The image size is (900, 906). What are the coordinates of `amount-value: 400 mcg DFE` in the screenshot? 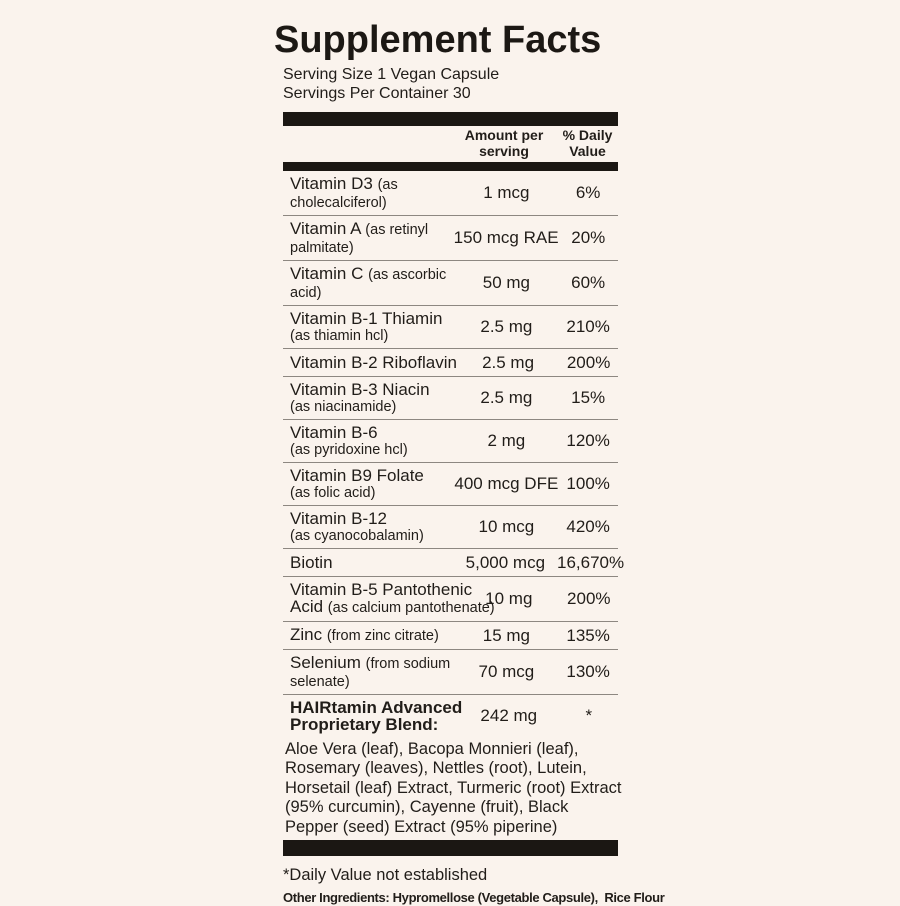 It's located at (506, 483).